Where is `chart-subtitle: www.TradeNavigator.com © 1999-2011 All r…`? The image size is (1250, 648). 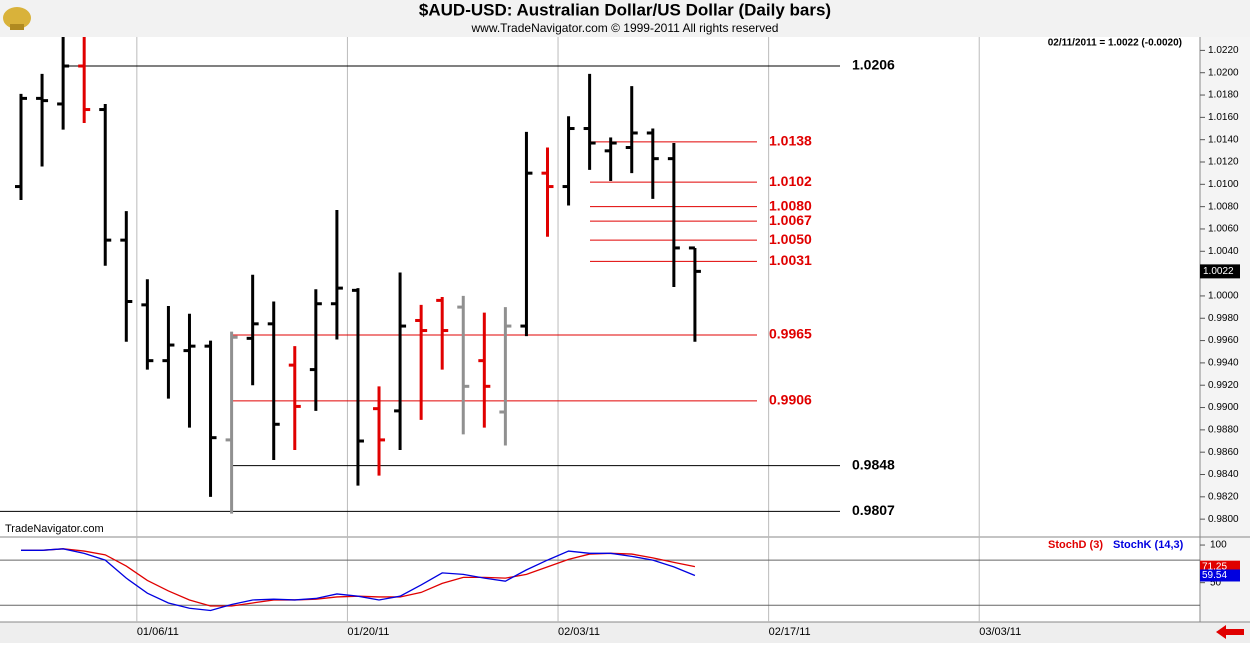
chart-subtitle: www.TradeNavigator.com © 1999-2011 All r… is located at coordinates (625, 28).